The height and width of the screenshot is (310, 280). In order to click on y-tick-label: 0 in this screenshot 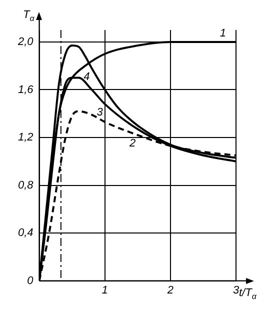, I will do `click(30, 280)`.